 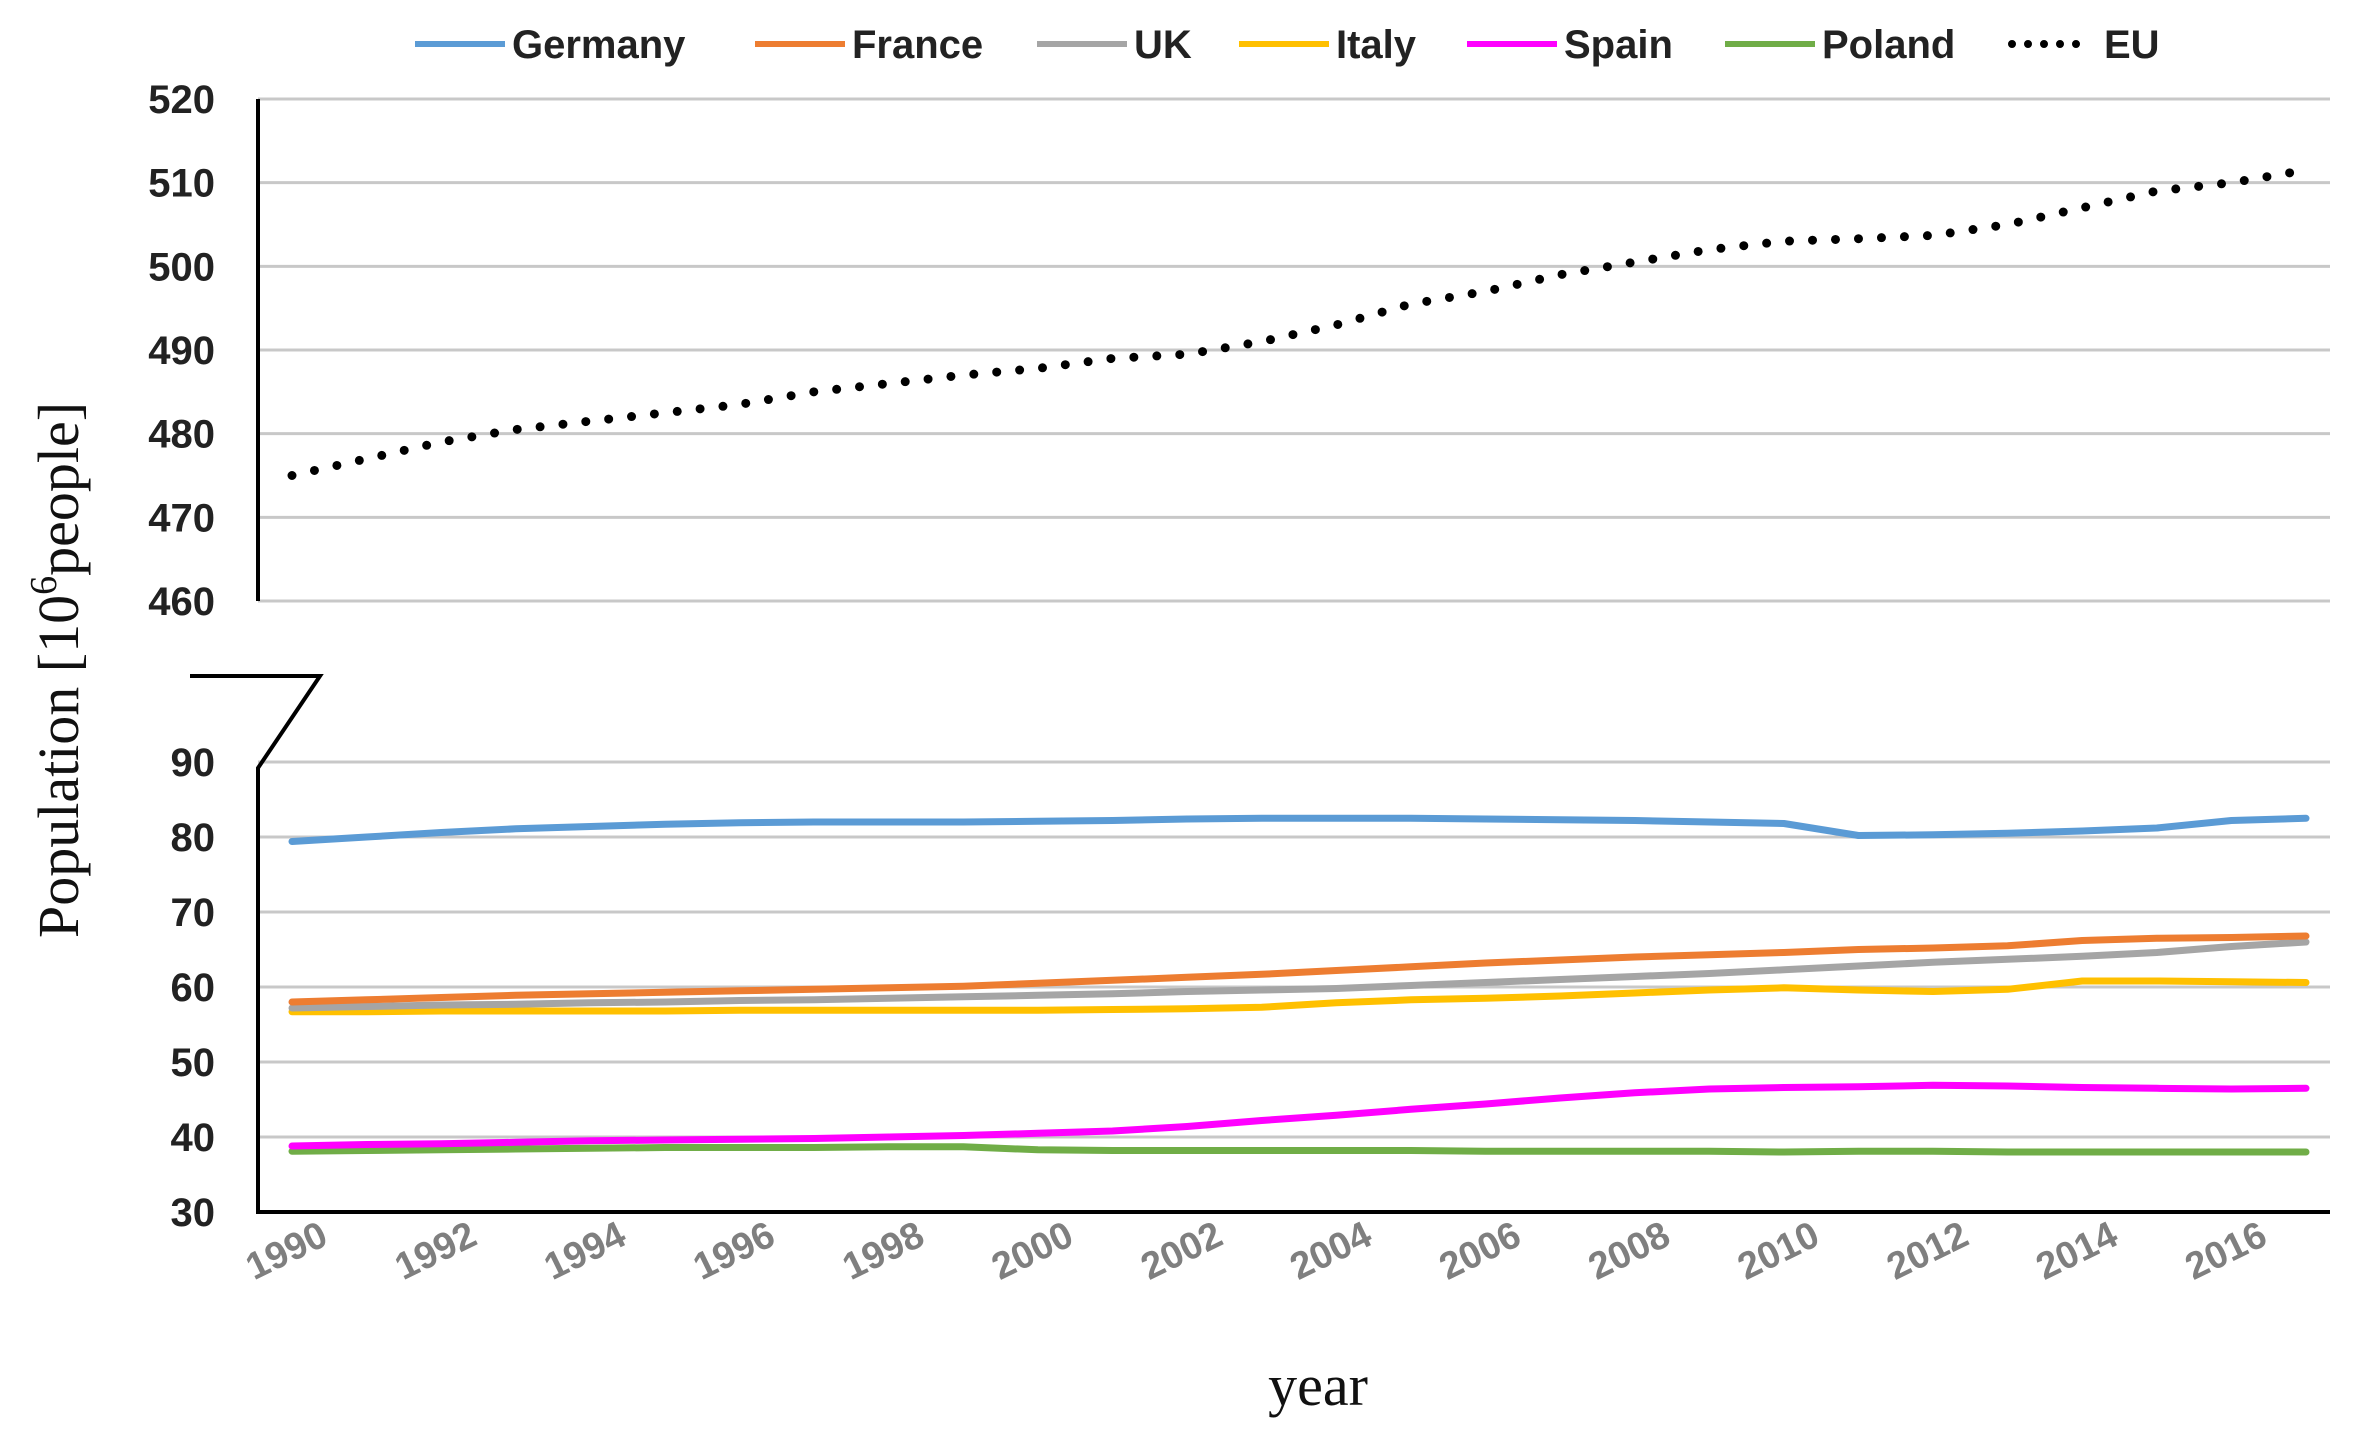 What do you see at coordinates (1032, 1251) in the screenshot?
I see `x-tick-label: 2000` at bounding box center [1032, 1251].